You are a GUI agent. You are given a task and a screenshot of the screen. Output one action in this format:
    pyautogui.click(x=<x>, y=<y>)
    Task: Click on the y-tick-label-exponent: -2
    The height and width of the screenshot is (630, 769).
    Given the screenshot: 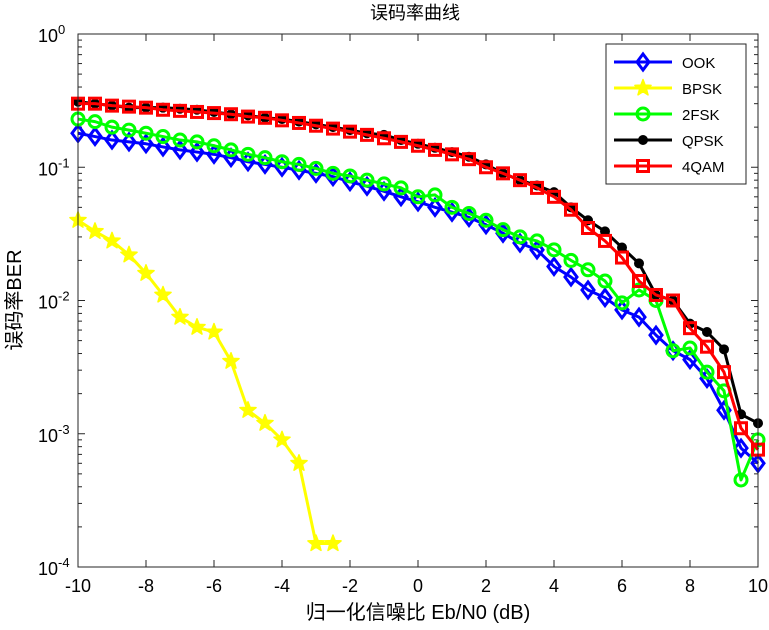 What is the action you would take?
    pyautogui.click(x=64, y=296)
    